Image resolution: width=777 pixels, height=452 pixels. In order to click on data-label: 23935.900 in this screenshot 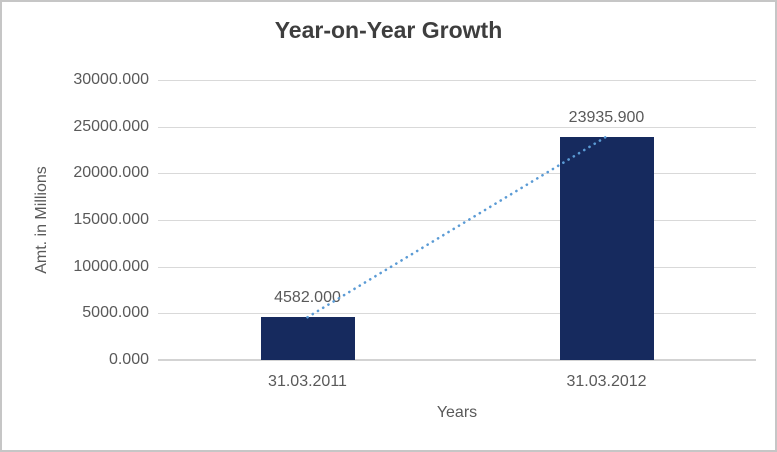, I will do `click(606, 117)`.